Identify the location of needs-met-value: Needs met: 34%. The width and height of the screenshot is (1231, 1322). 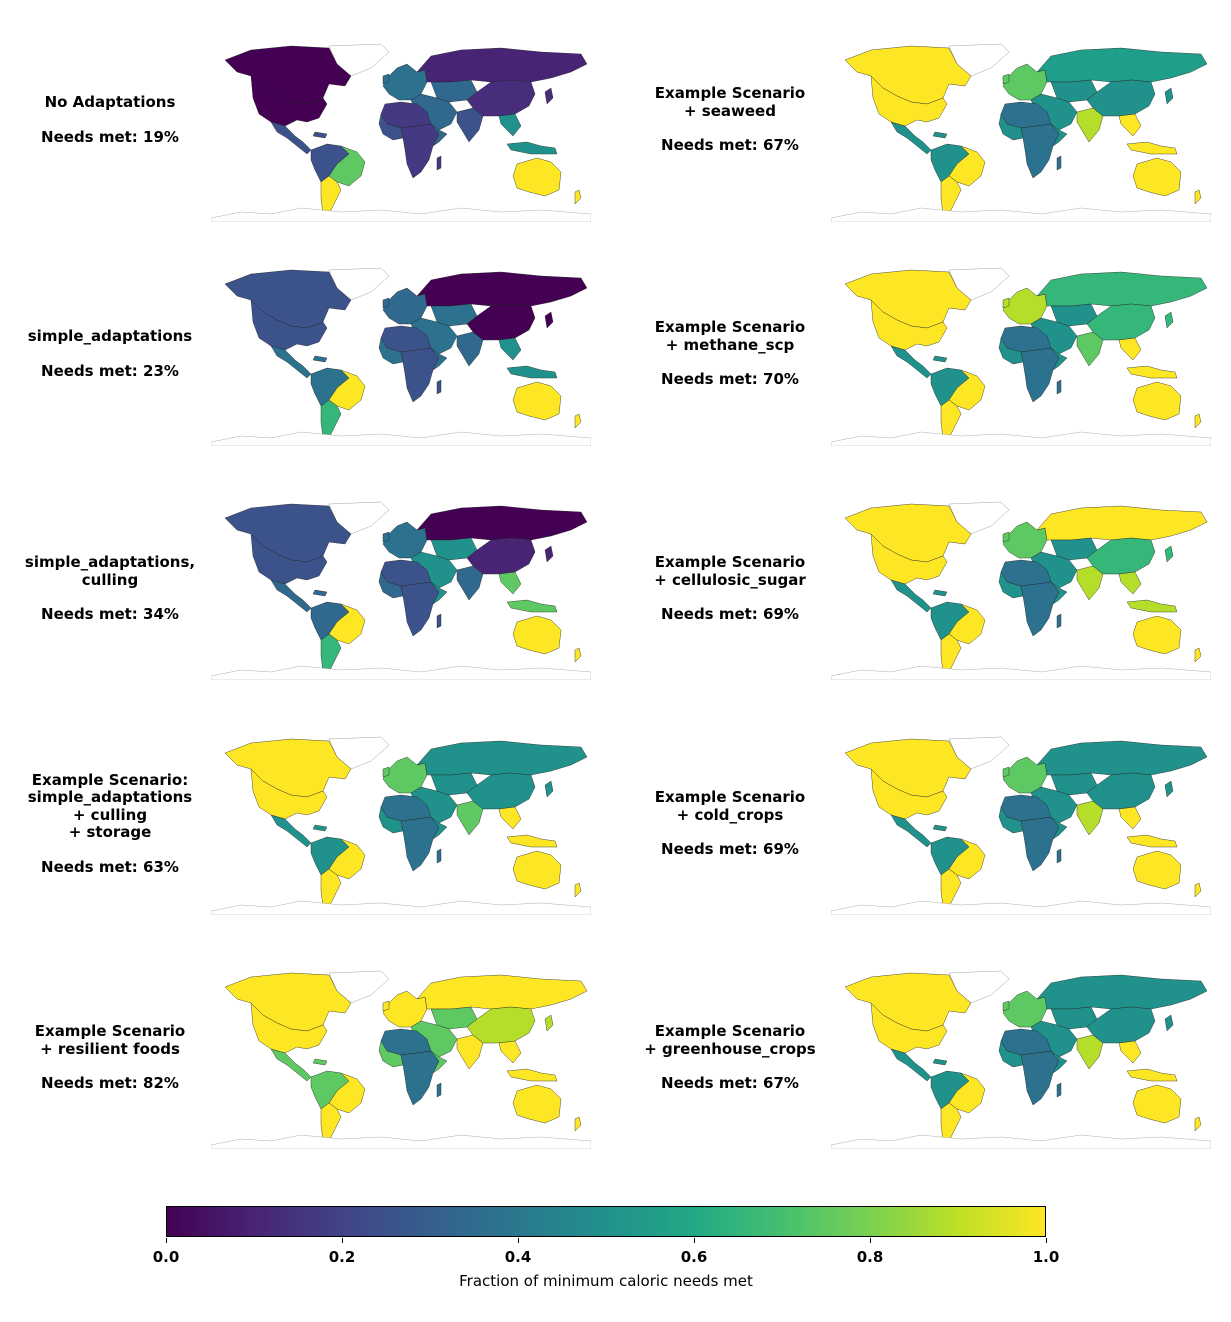
(110, 614).